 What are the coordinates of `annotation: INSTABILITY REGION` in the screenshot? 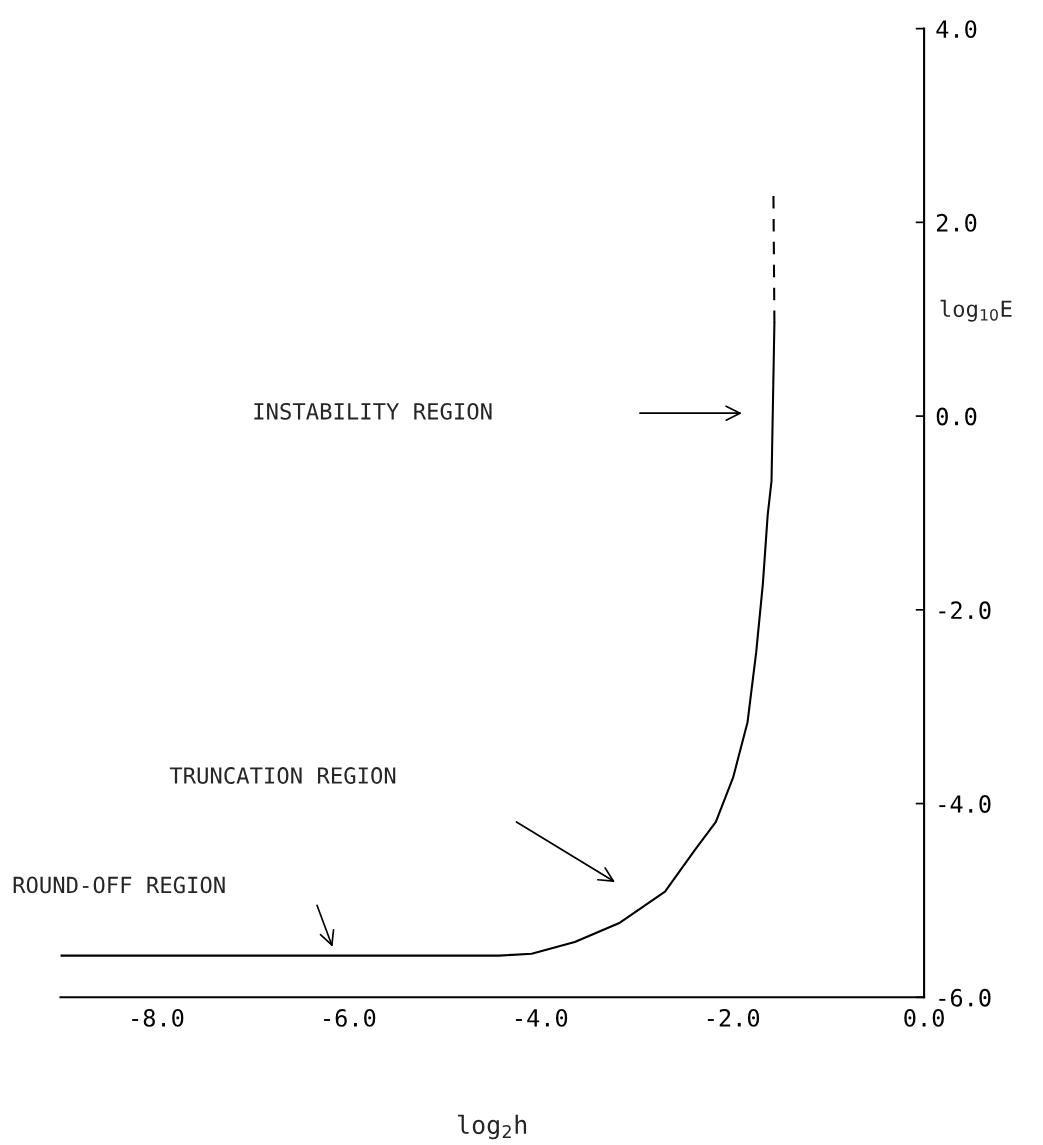 It's located at (373, 411).